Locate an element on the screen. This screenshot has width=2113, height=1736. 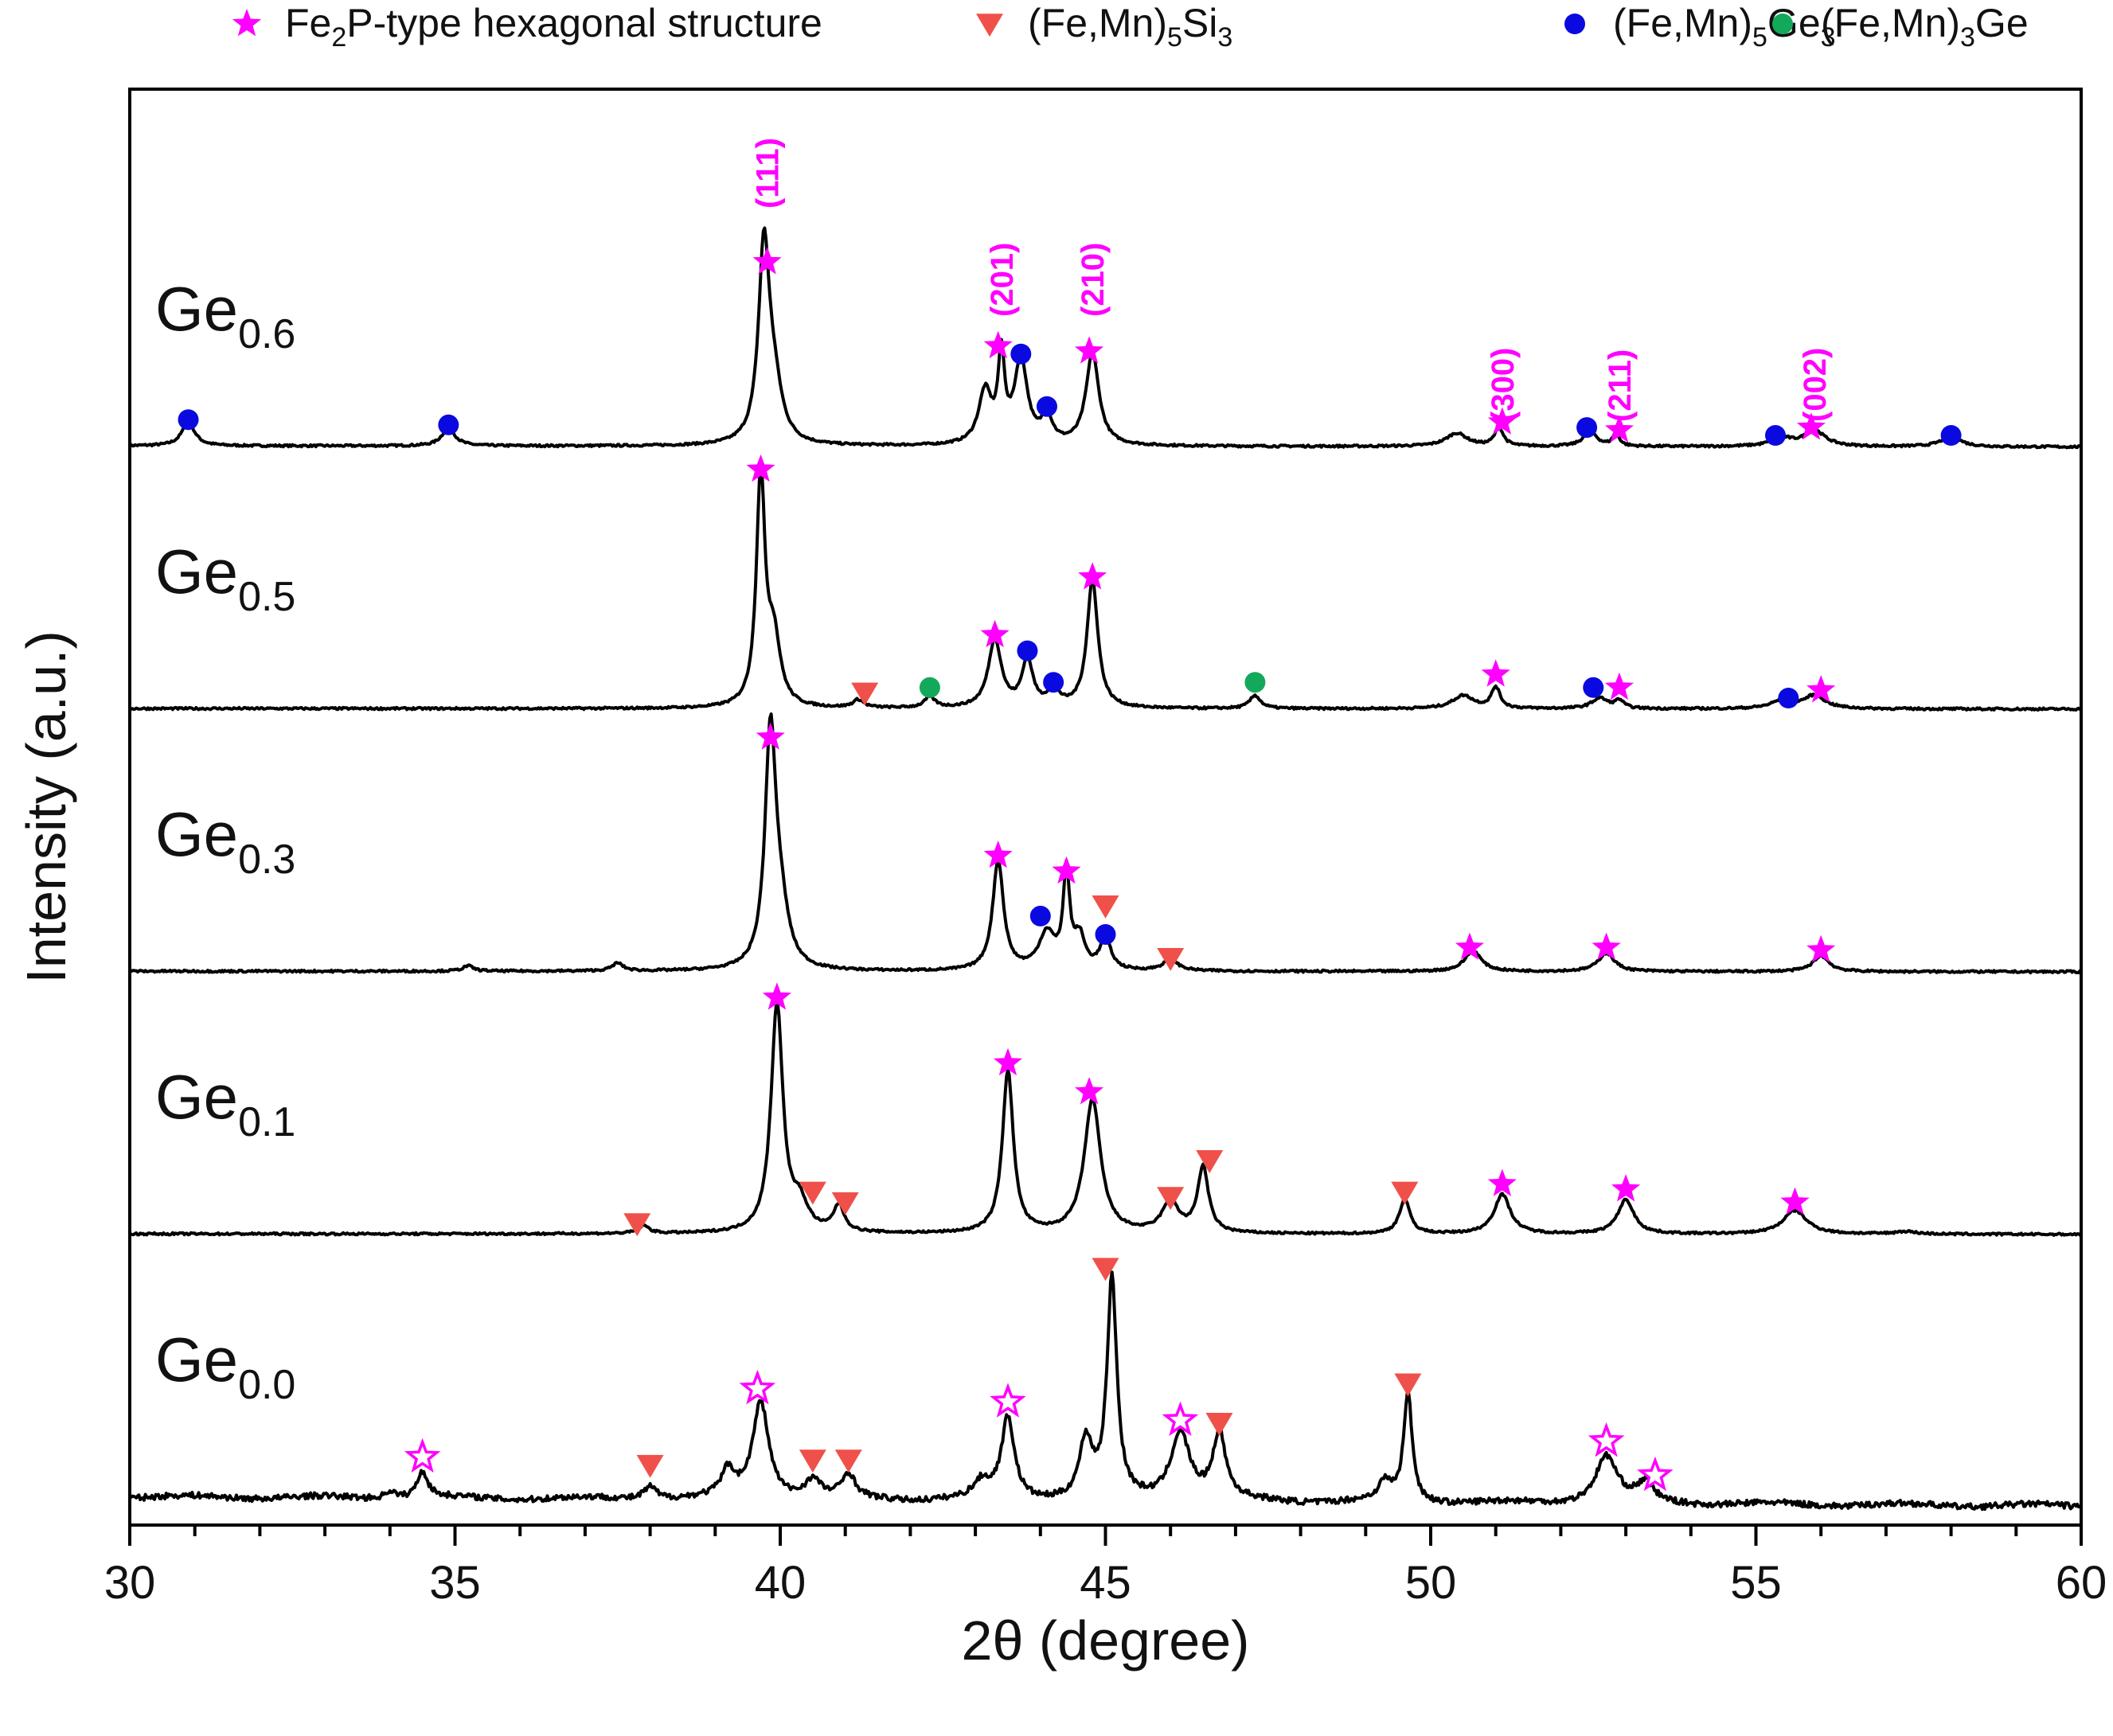
legend-label: (Fe,Mn)3Ge is located at coordinates (1925, 27).